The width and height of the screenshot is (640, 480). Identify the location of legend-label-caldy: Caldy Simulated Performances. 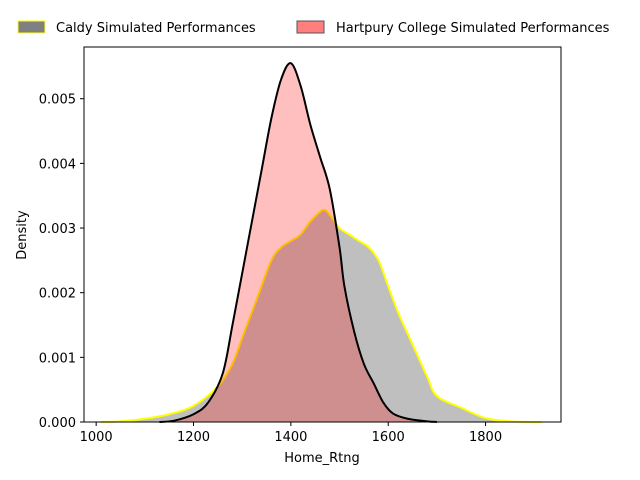
(156, 28).